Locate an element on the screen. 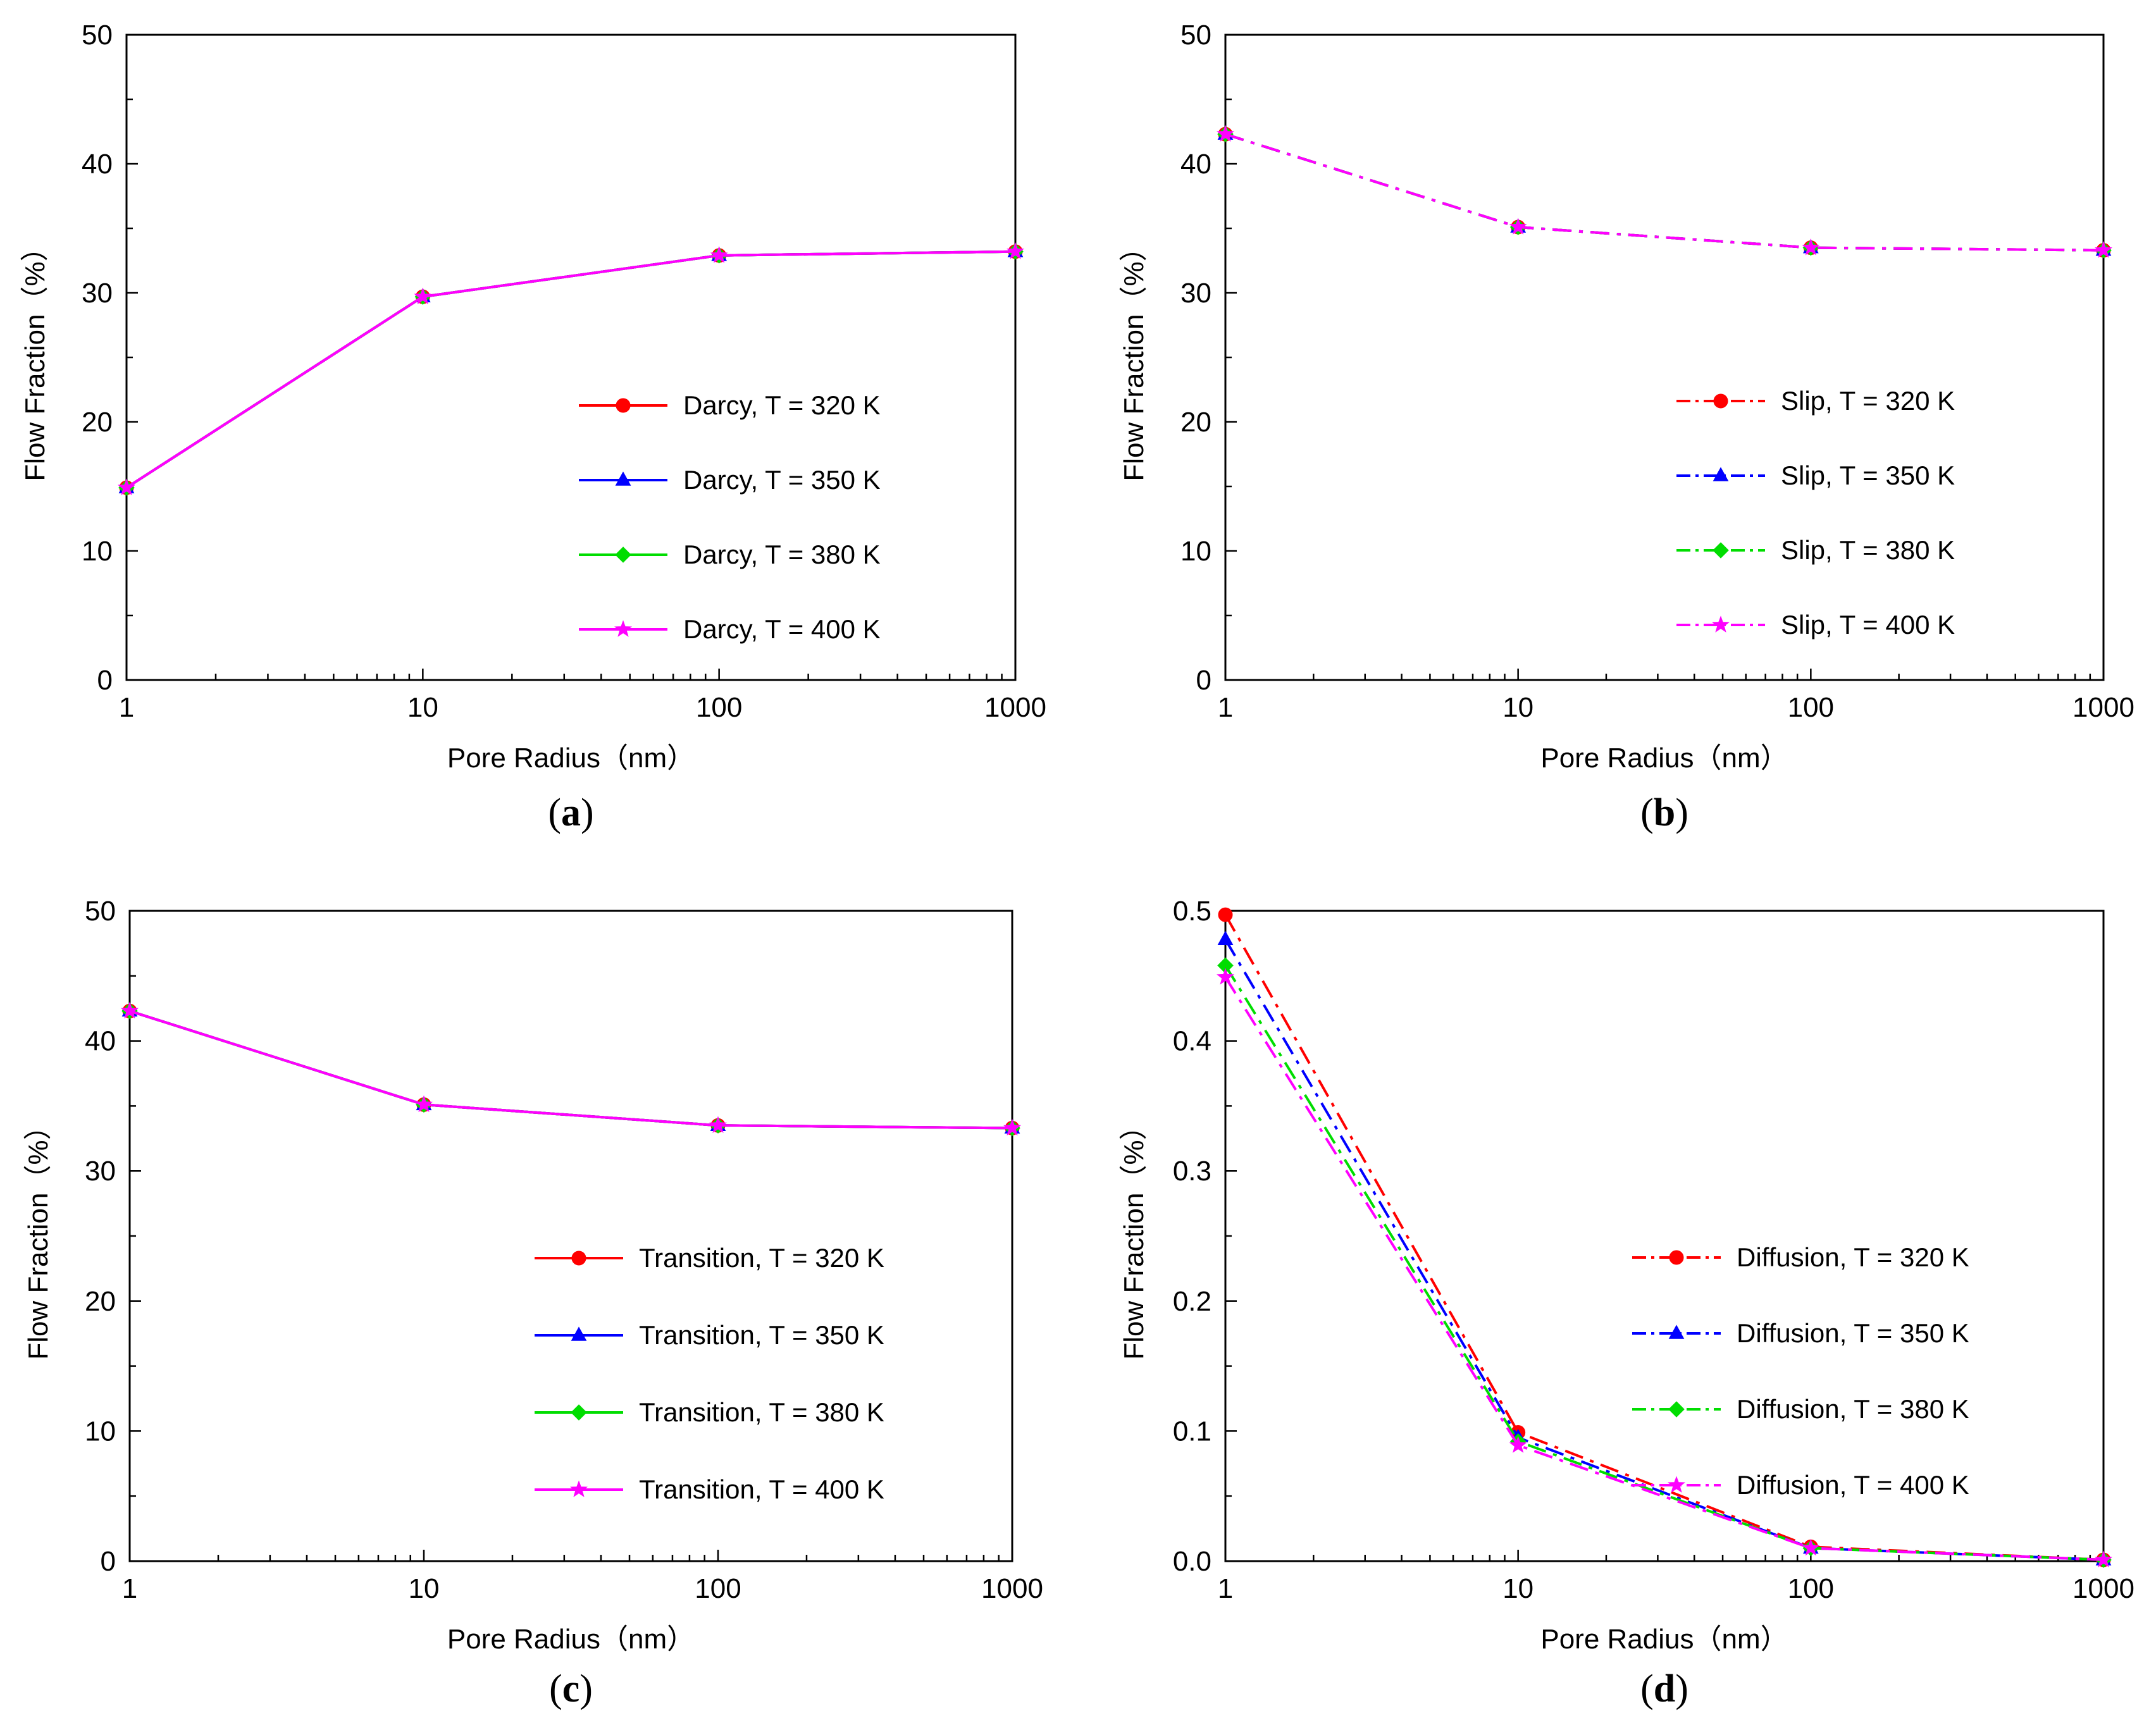 The image size is (2156, 1730). legend-label: Transition, T = 380 K is located at coordinates (761, 1412).